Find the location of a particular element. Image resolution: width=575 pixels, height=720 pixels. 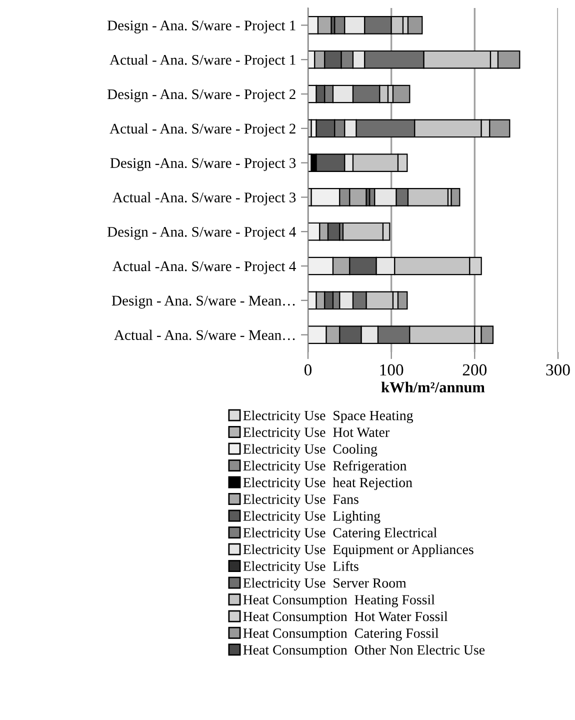

x-tick-label: 100 is located at coordinates (392, 370).